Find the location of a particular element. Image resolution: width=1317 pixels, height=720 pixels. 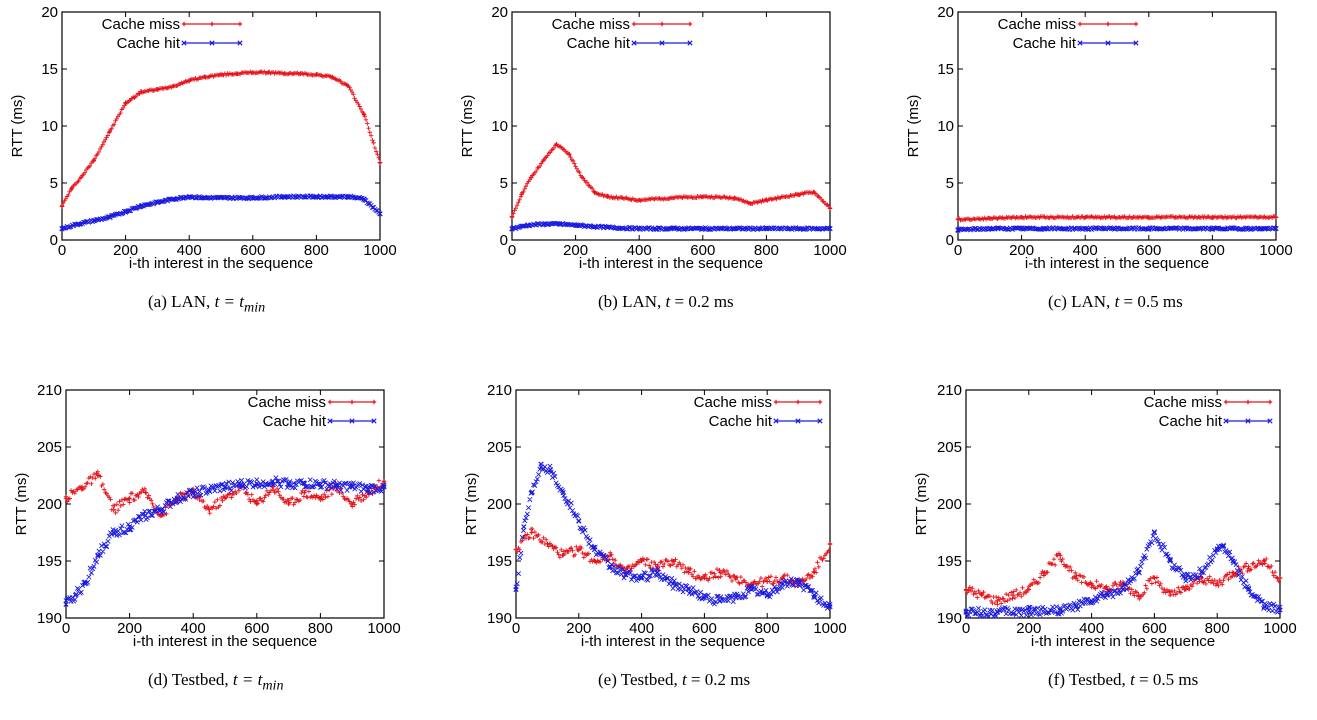

caption-prefix: (a) LAN, is located at coordinates (181, 301).